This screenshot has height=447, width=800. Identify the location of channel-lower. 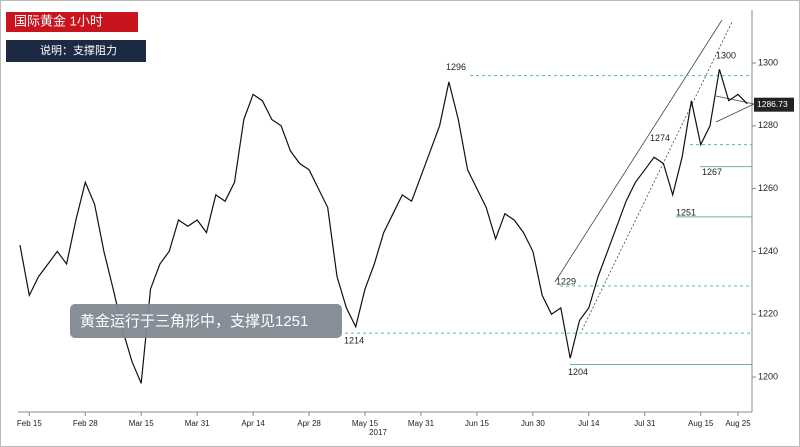
(657, 176).